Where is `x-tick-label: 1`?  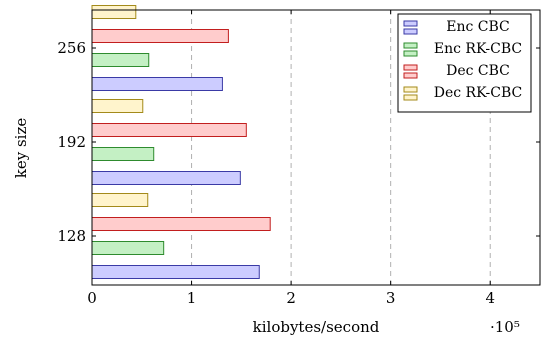
x-tick-label: 1 is located at coordinates (192, 298).